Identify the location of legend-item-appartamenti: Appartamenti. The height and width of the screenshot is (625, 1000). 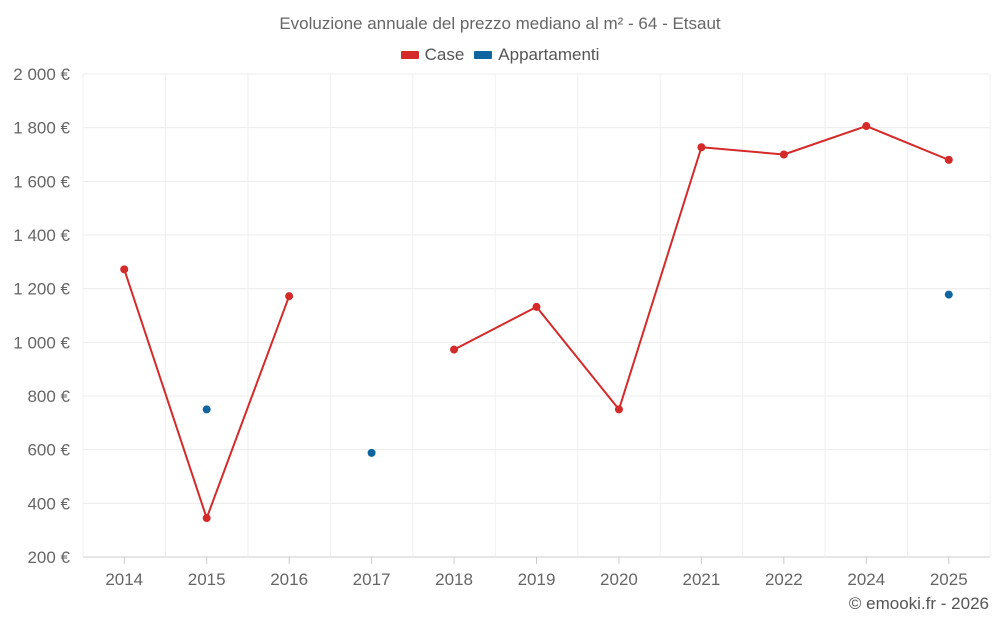
(536, 55).